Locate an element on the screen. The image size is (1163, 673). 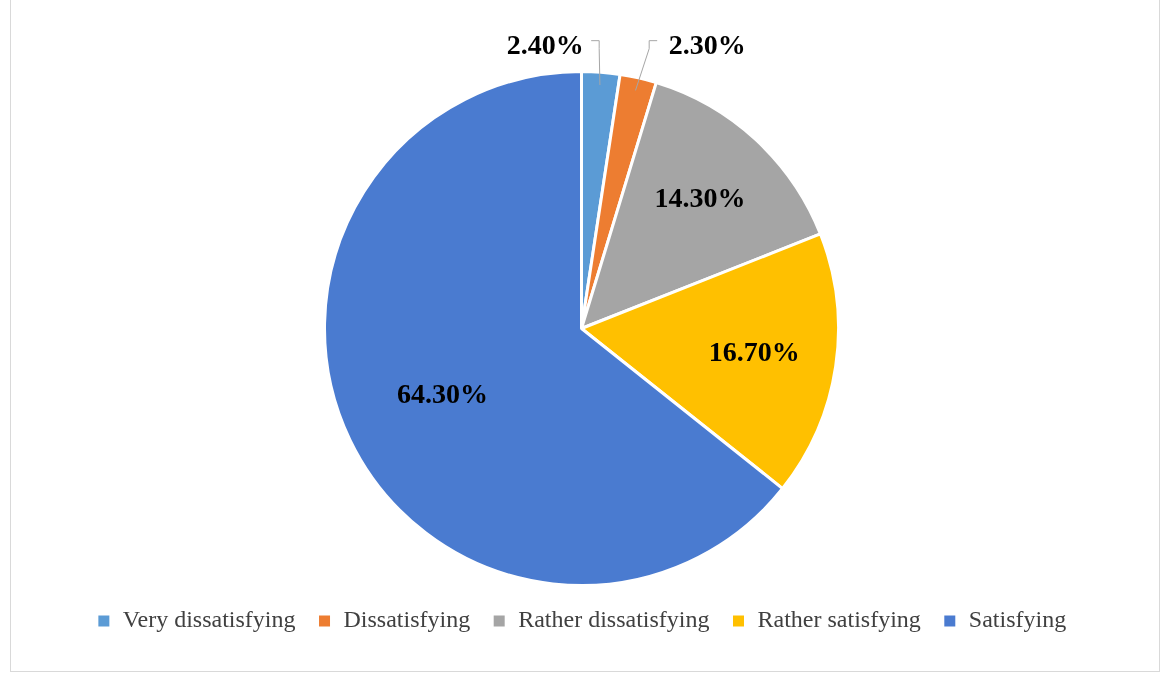
legend-label: Dissatisfying is located at coordinates (407, 619).